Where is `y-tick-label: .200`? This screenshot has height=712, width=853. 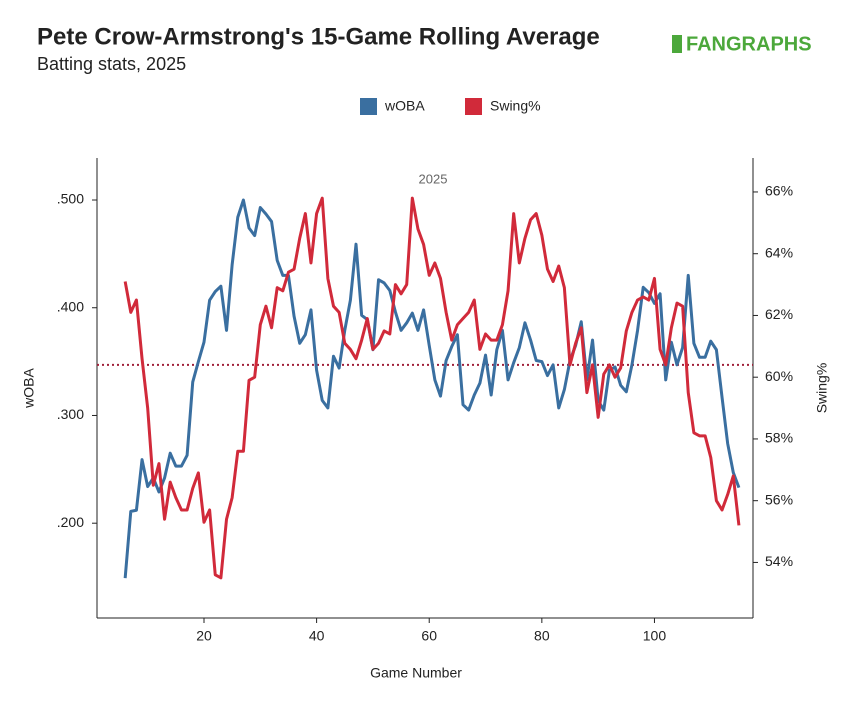
y-tick-label: .200 is located at coordinates (70, 522).